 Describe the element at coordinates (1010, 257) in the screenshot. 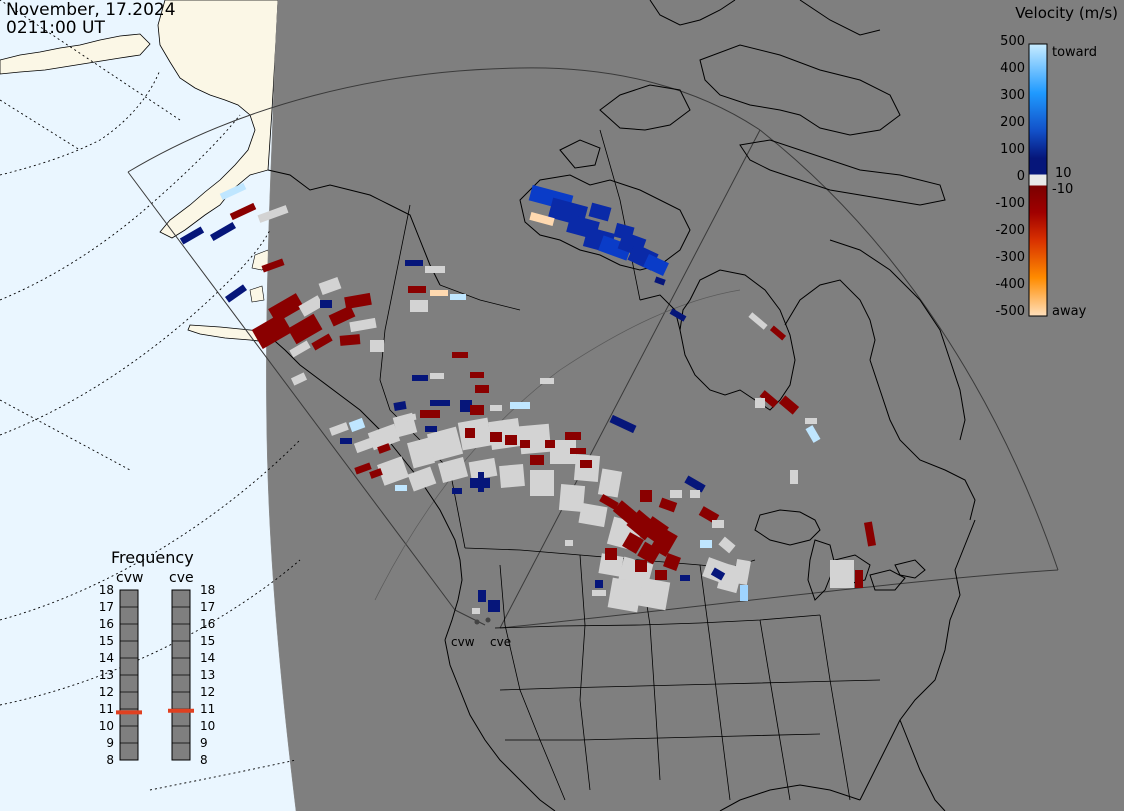

I see `velocity-tick-label: -300` at that location.